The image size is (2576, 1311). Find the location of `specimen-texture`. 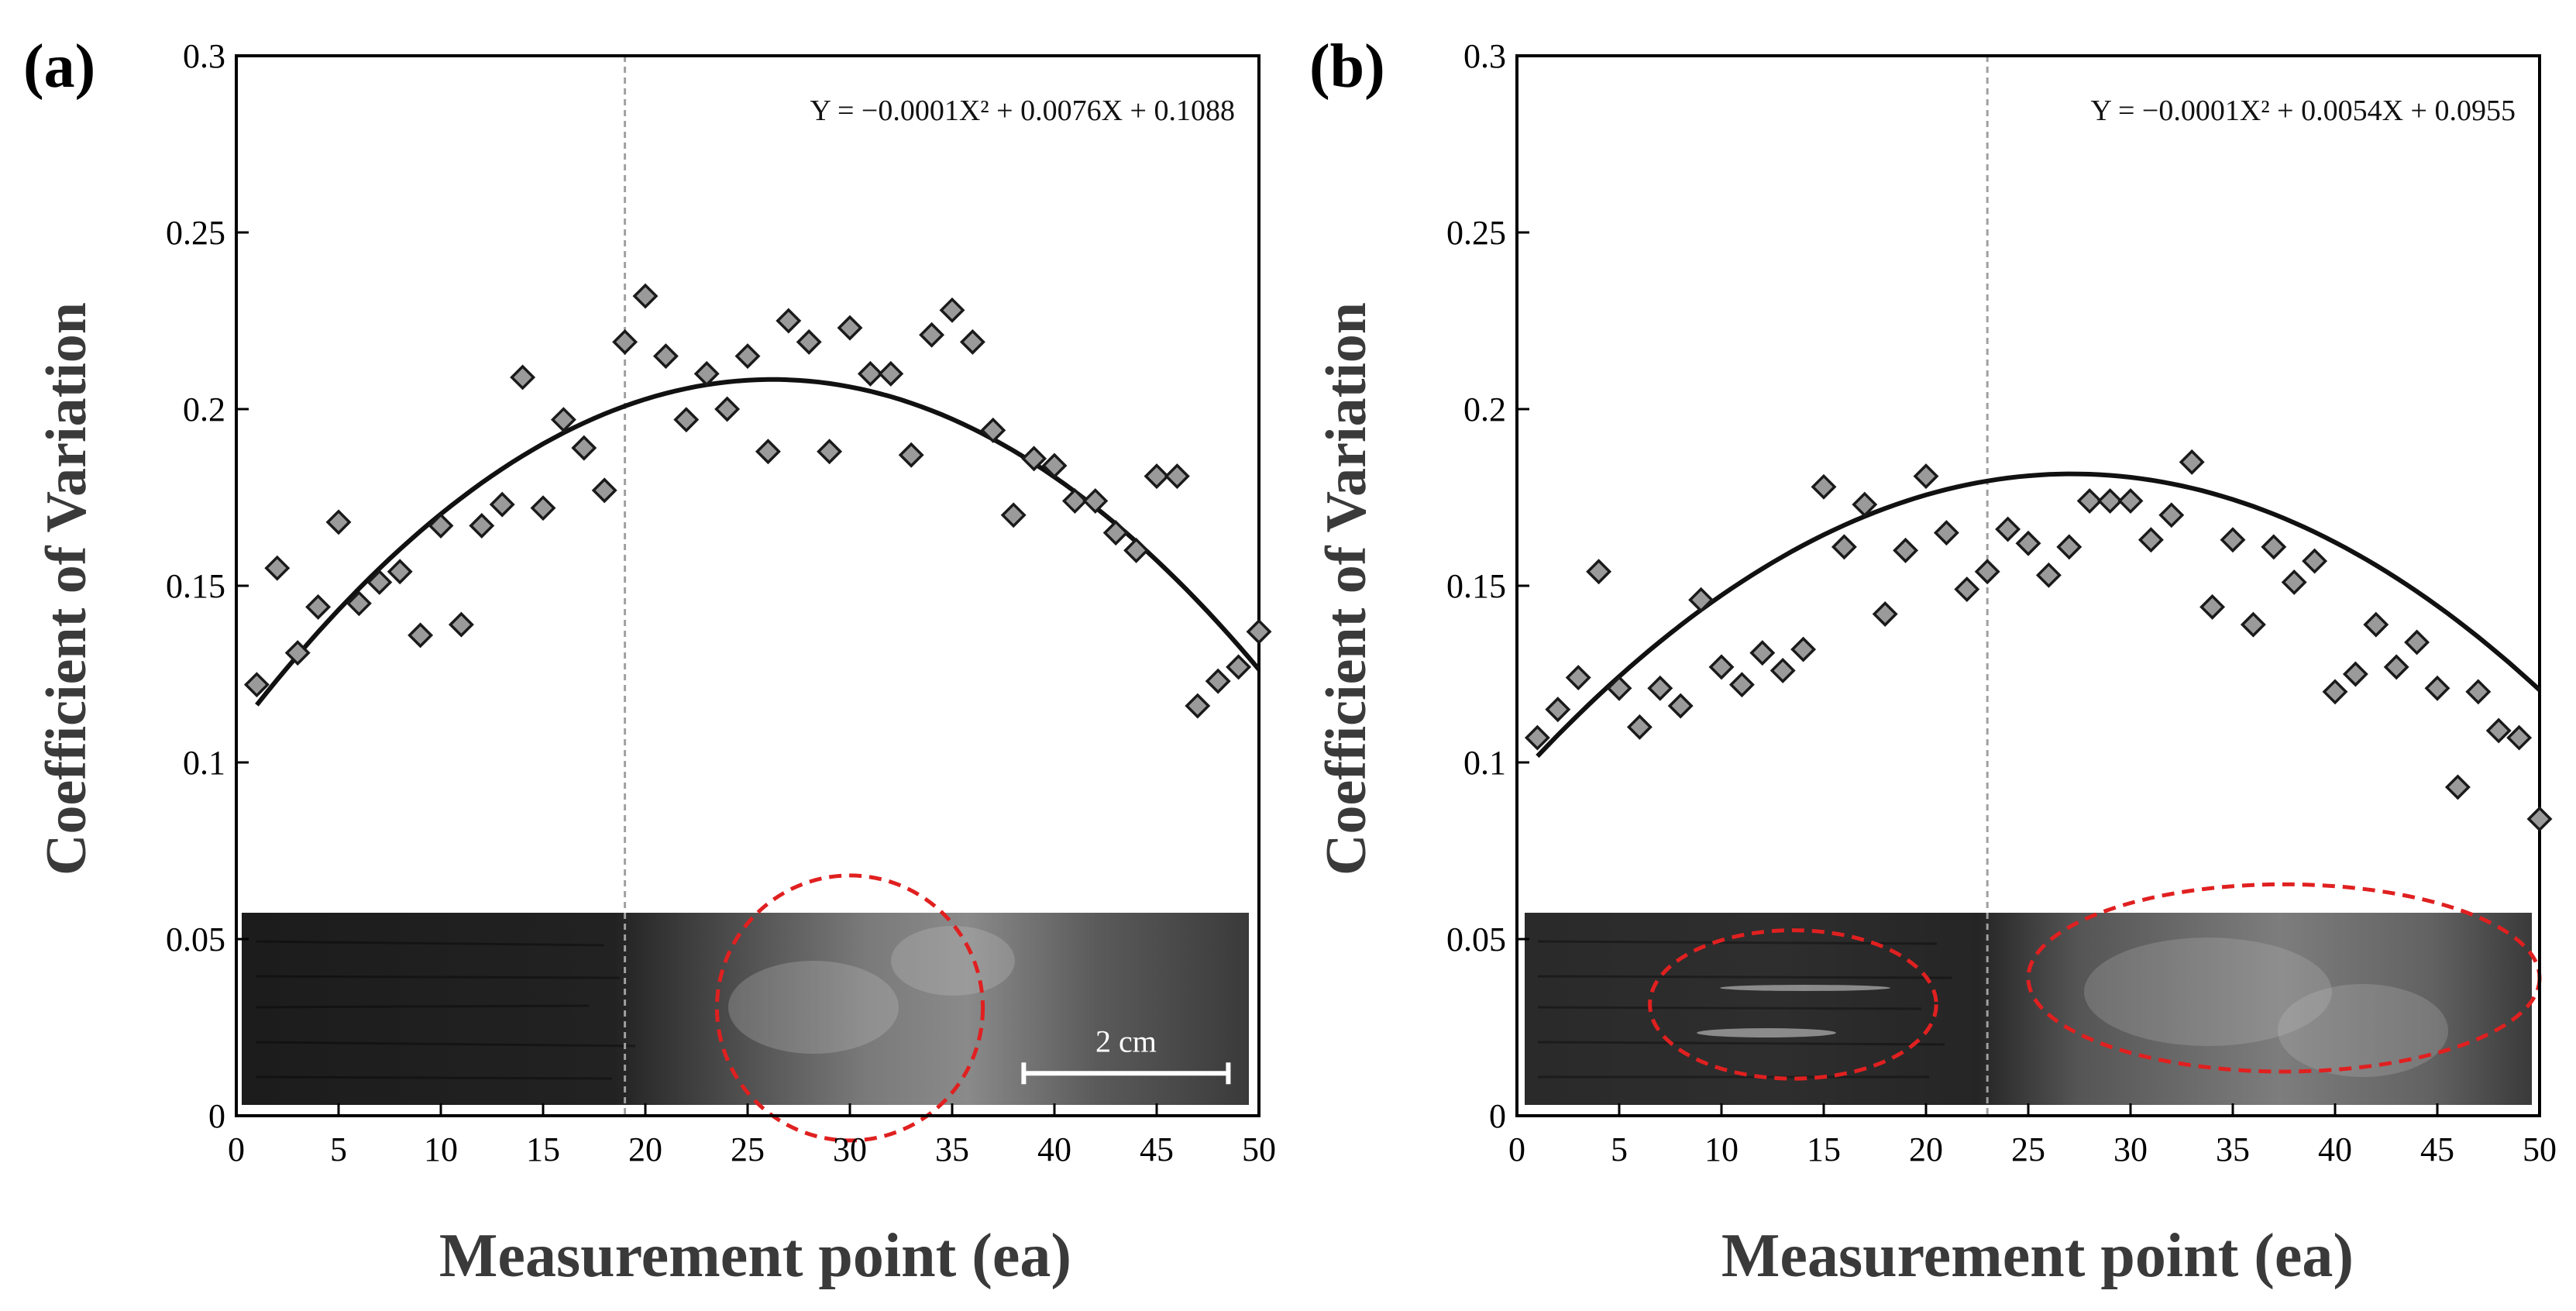

specimen-texture is located at coordinates (2028, 1009).